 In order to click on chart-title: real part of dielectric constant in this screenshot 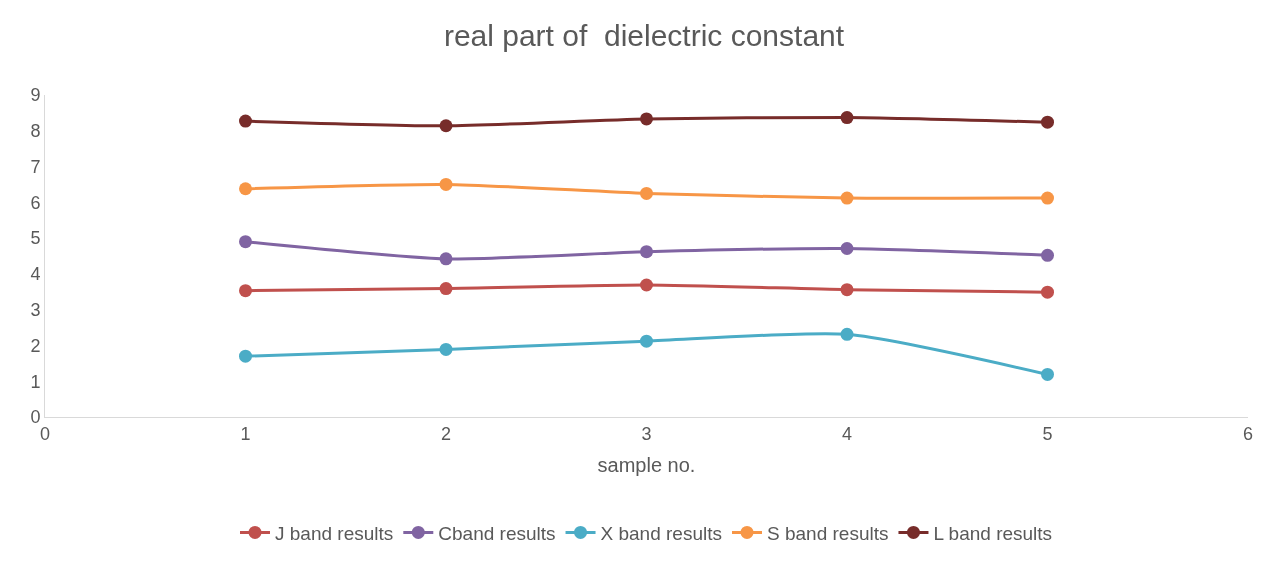, I will do `click(644, 36)`.